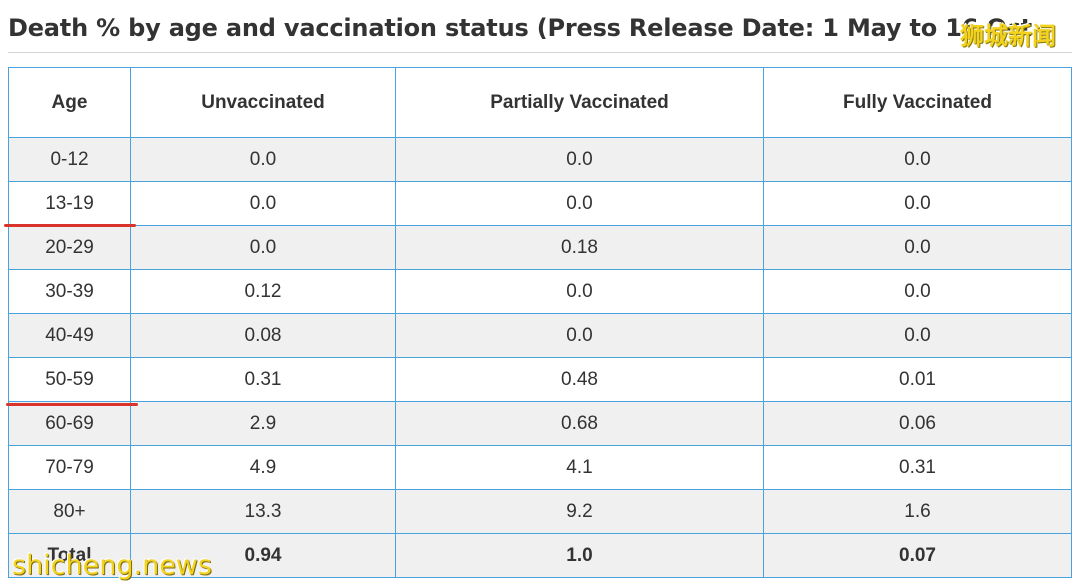 Image resolution: width=1080 pixels, height=587 pixels. I want to click on title-divider, so click(540, 52).